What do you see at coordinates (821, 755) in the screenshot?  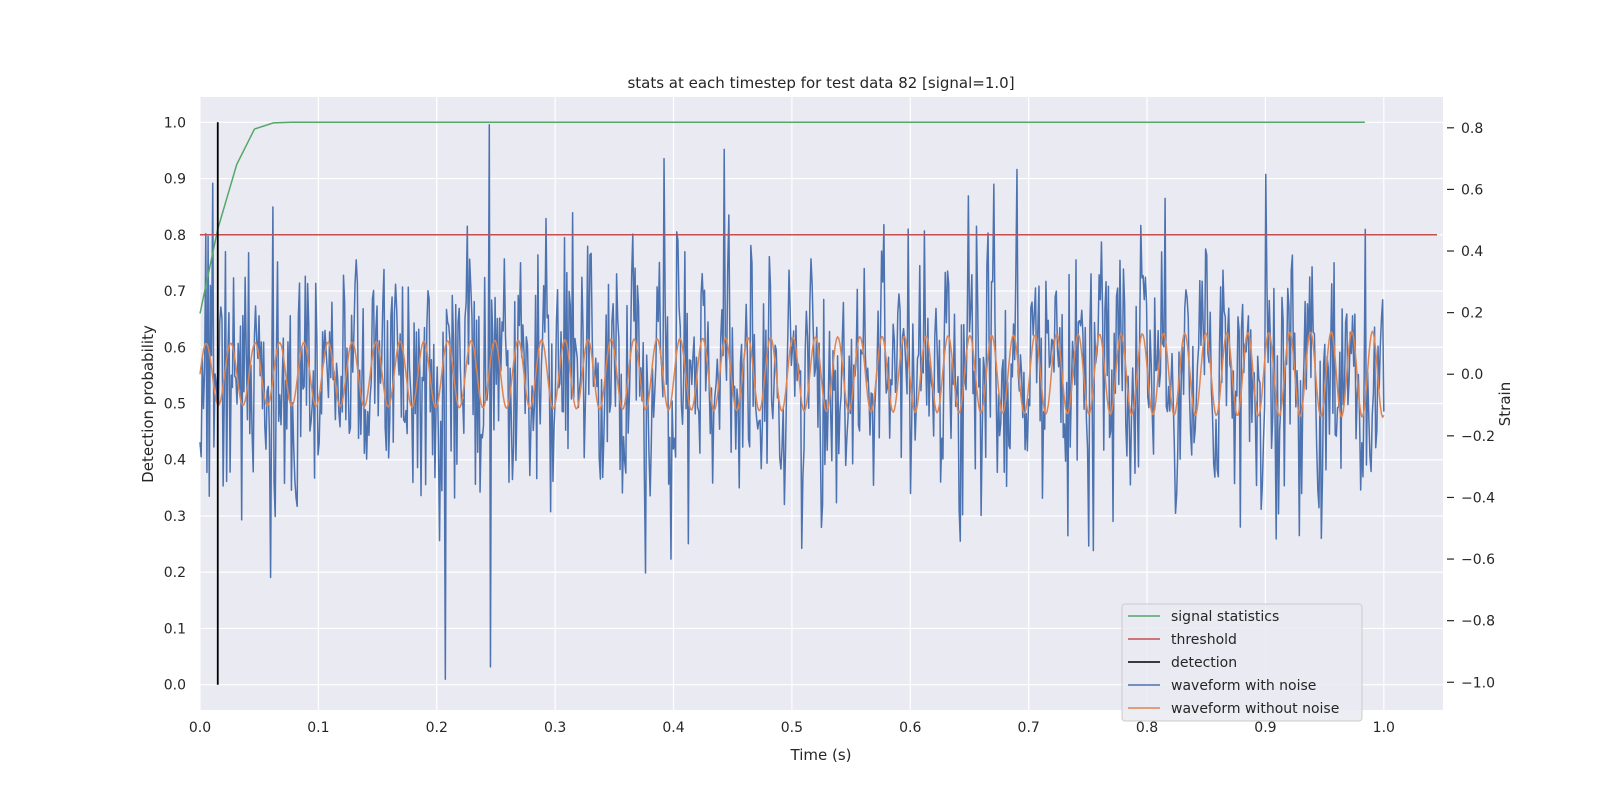 I see `x-axis-label: Time (s)` at bounding box center [821, 755].